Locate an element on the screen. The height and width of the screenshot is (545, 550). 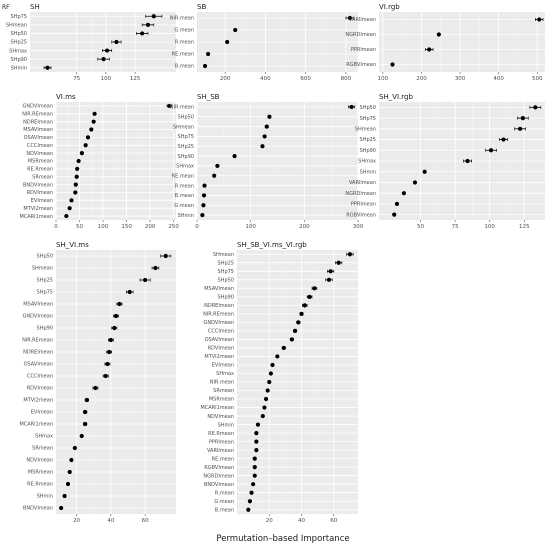
x-tick-label: 125 is located at coordinates (135, 79).